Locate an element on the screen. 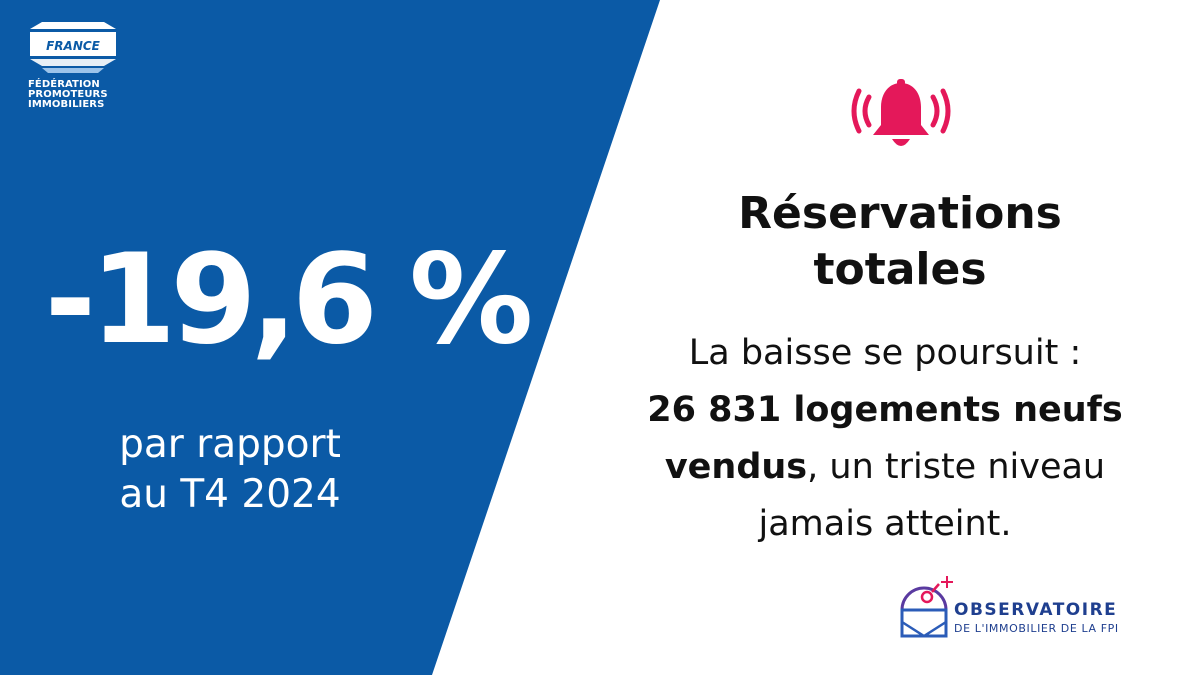  observatoire-subtitle: DE L'IMMOBILIER DE LA FPI is located at coordinates (1036, 628).